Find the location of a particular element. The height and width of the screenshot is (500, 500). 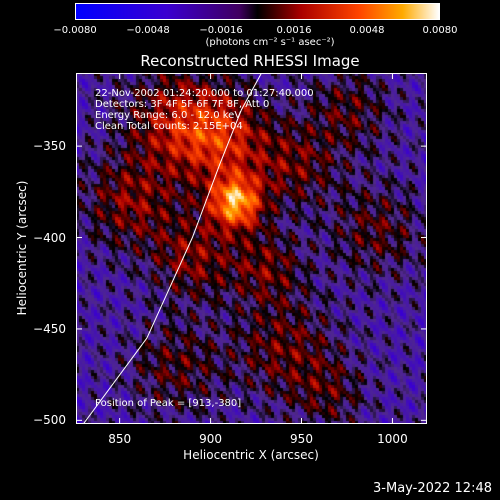

colorbar-tick-label: 0.0080 is located at coordinates (440, 30).